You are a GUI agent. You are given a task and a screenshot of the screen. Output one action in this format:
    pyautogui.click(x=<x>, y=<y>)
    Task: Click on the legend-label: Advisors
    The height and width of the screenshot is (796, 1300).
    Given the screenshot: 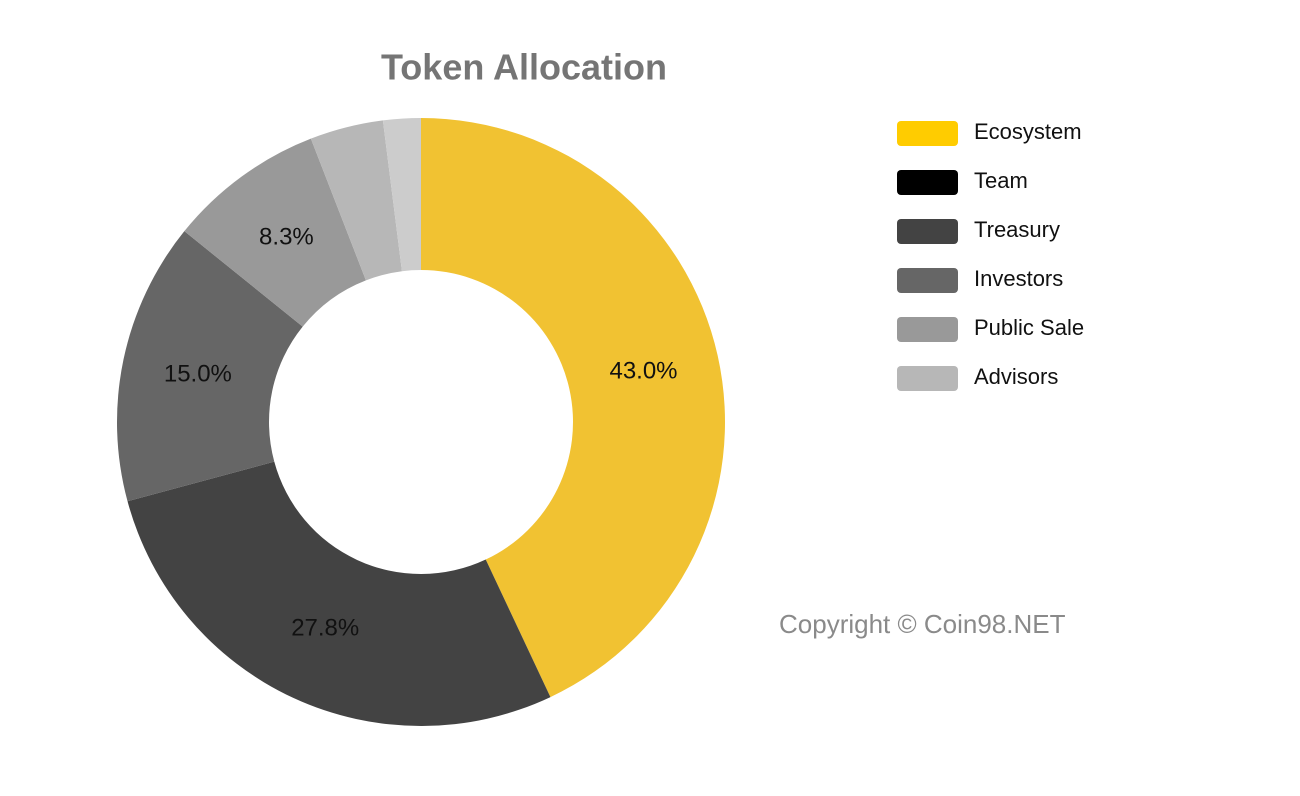 What is the action you would take?
    pyautogui.click(x=1016, y=376)
    